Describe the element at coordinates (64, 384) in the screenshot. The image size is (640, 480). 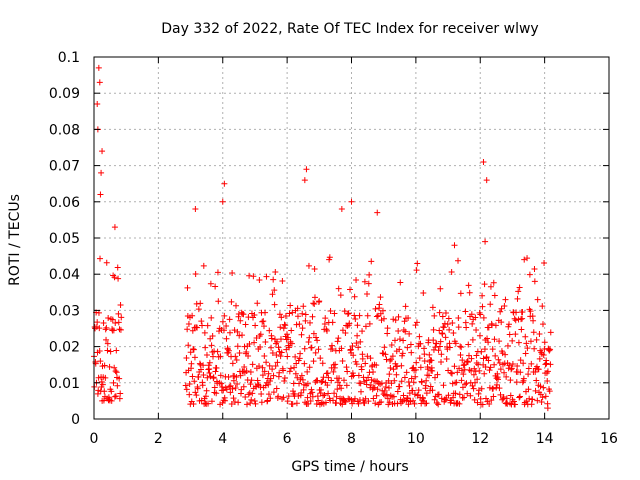
I see `y-tick-label: 0.01` at that location.